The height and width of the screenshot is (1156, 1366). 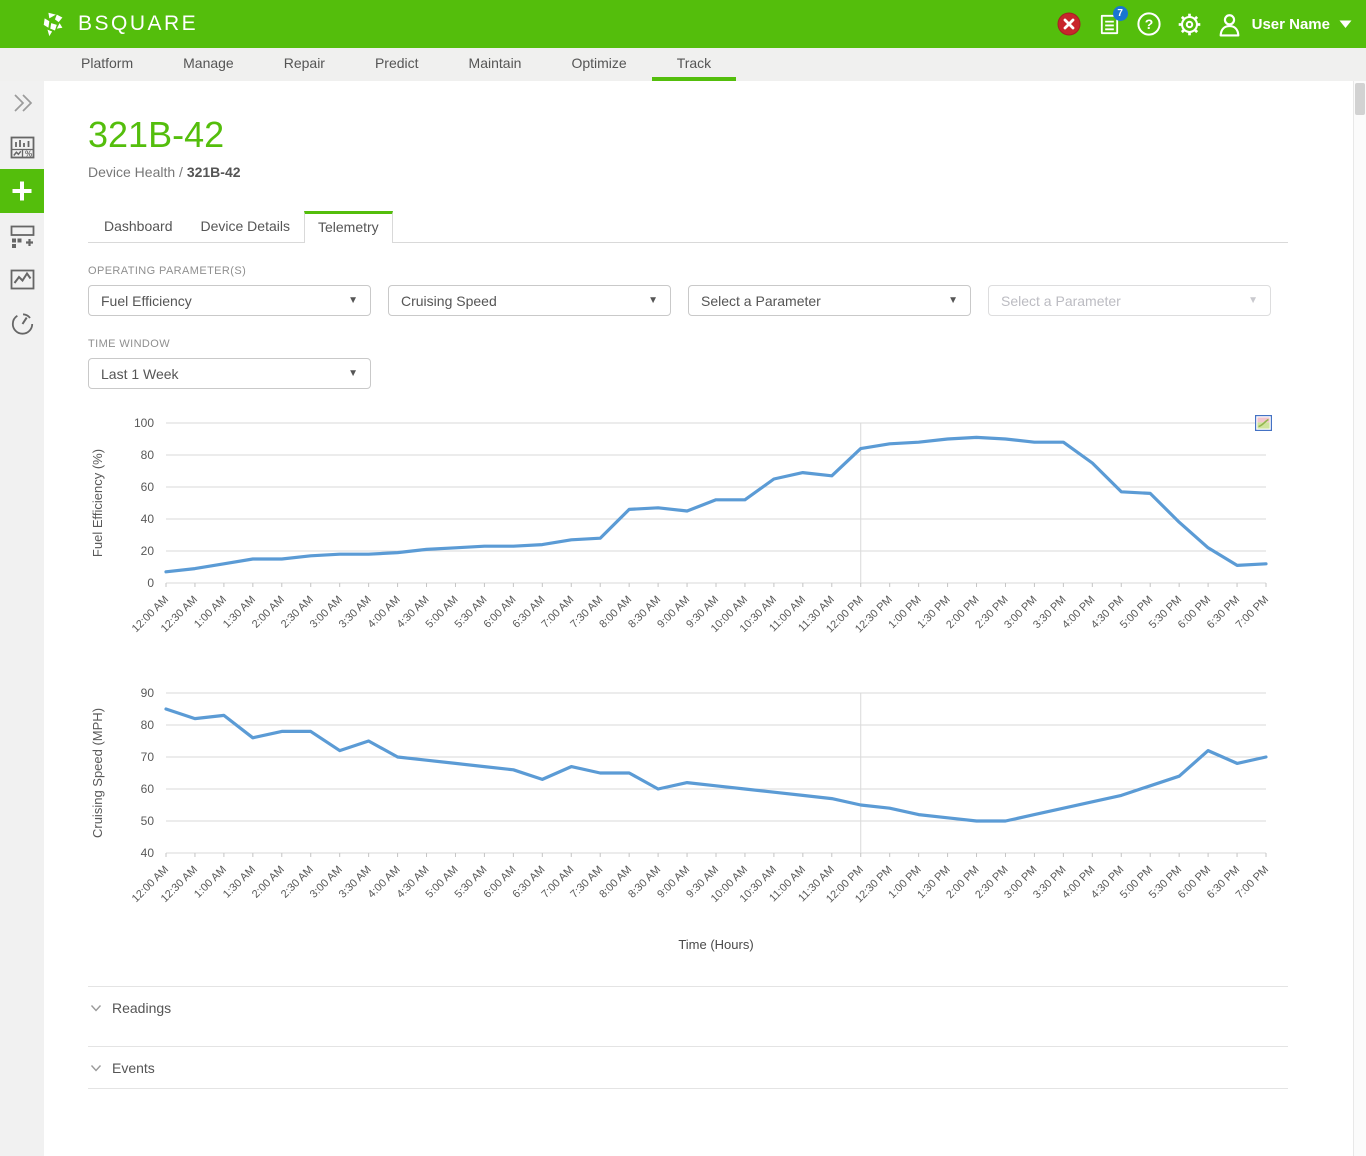 What do you see at coordinates (229, 373) in the screenshot?
I see `time-window-dropdown: Last 1 Week ▼` at bounding box center [229, 373].